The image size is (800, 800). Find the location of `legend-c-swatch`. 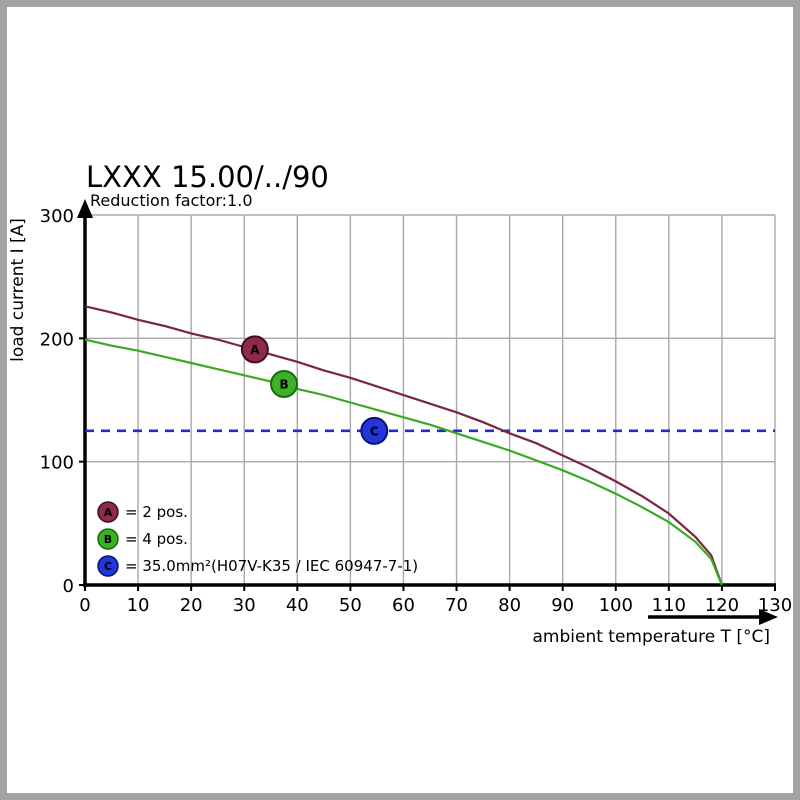

legend-c-swatch is located at coordinates (108, 566).